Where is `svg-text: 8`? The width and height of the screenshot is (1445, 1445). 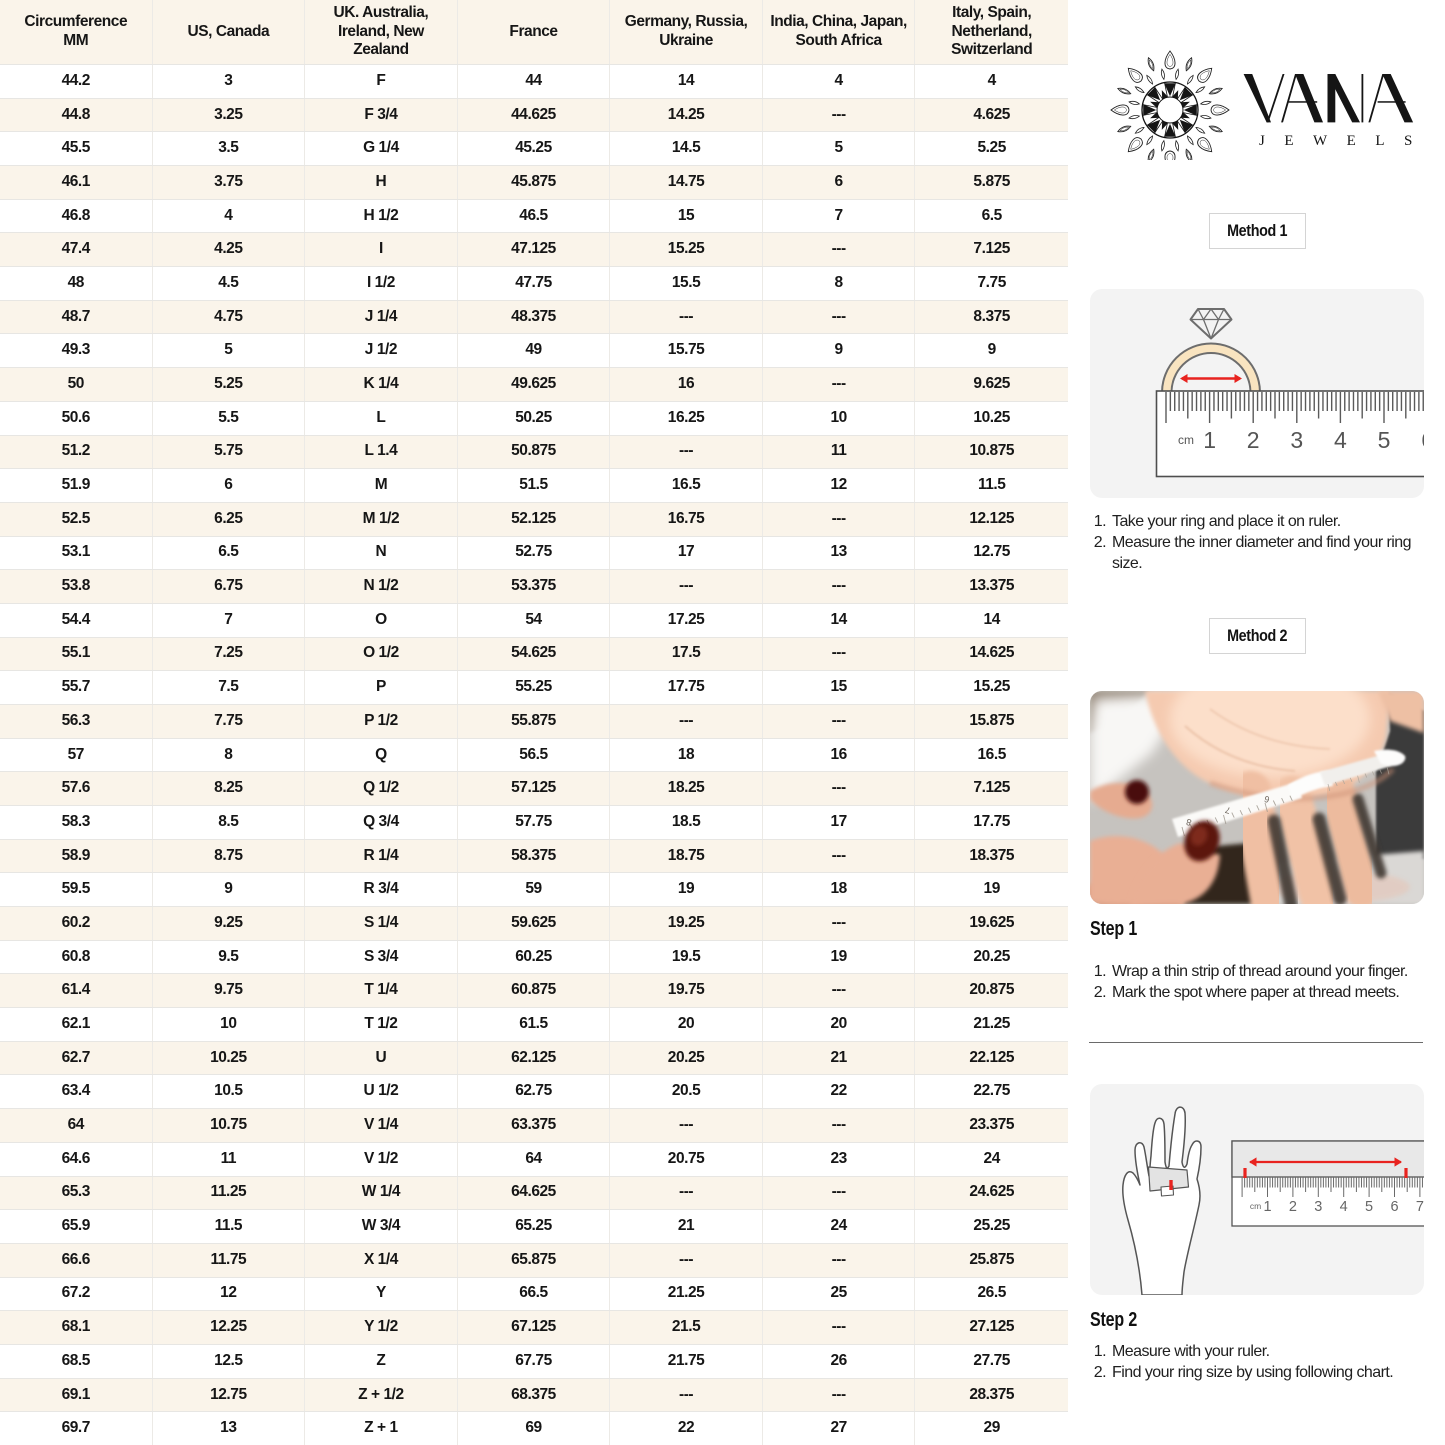
svg-text: 8 is located at coordinates (1189, 822).